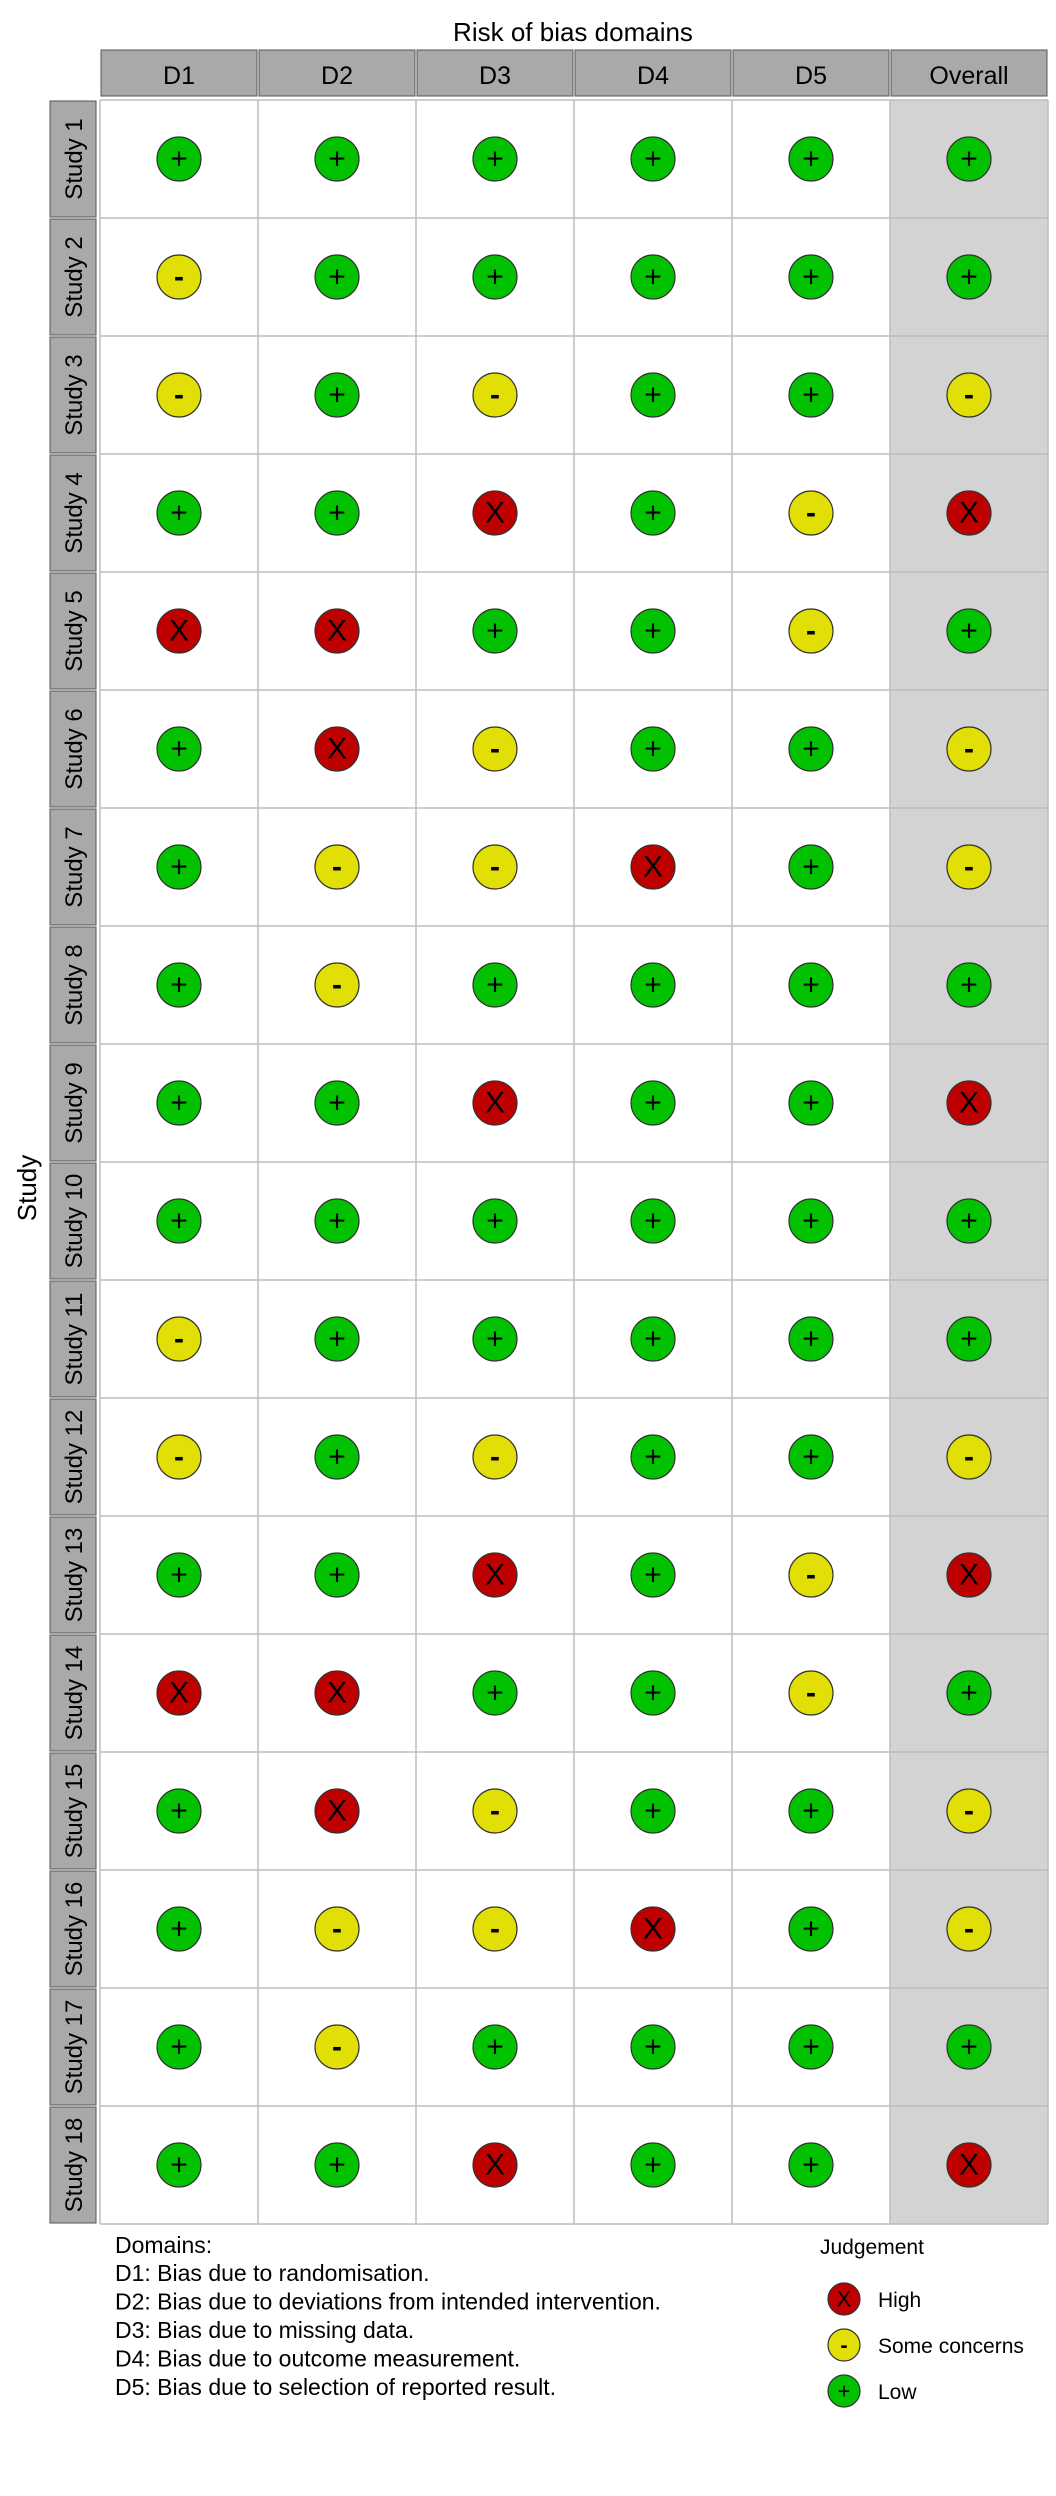 The height and width of the screenshot is (2496, 1056). I want to click on study-label: Study 2, so click(74, 276).